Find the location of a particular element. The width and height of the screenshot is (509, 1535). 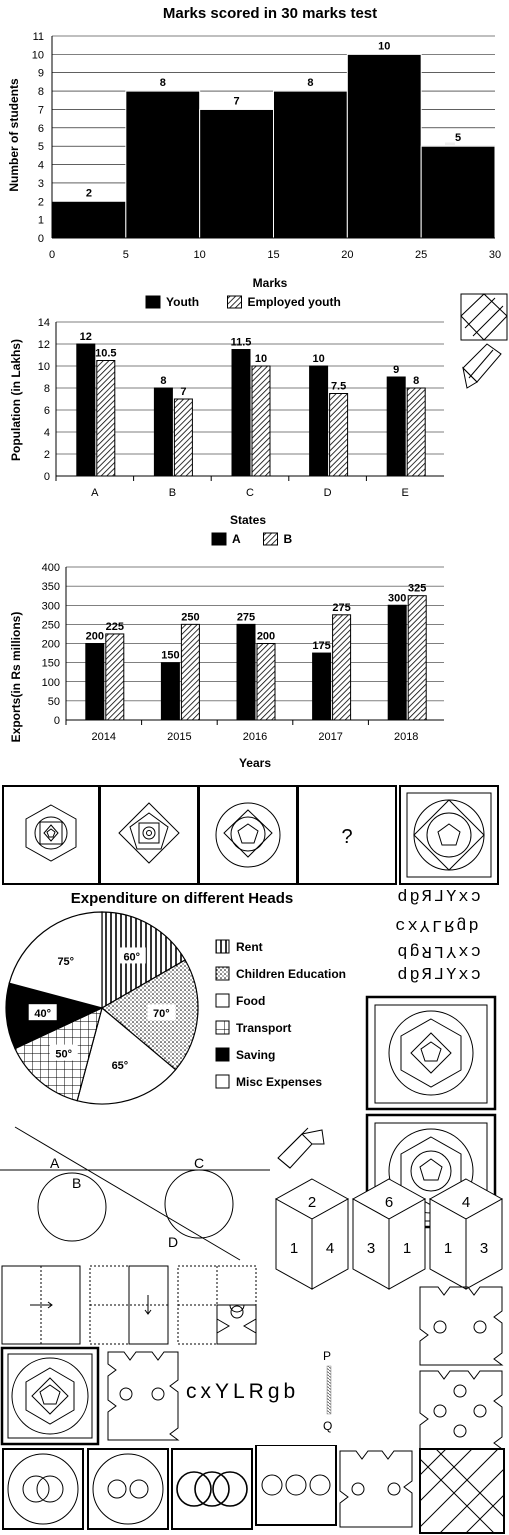

pie-data-label: 65° is located at coordinates (120, 1066).